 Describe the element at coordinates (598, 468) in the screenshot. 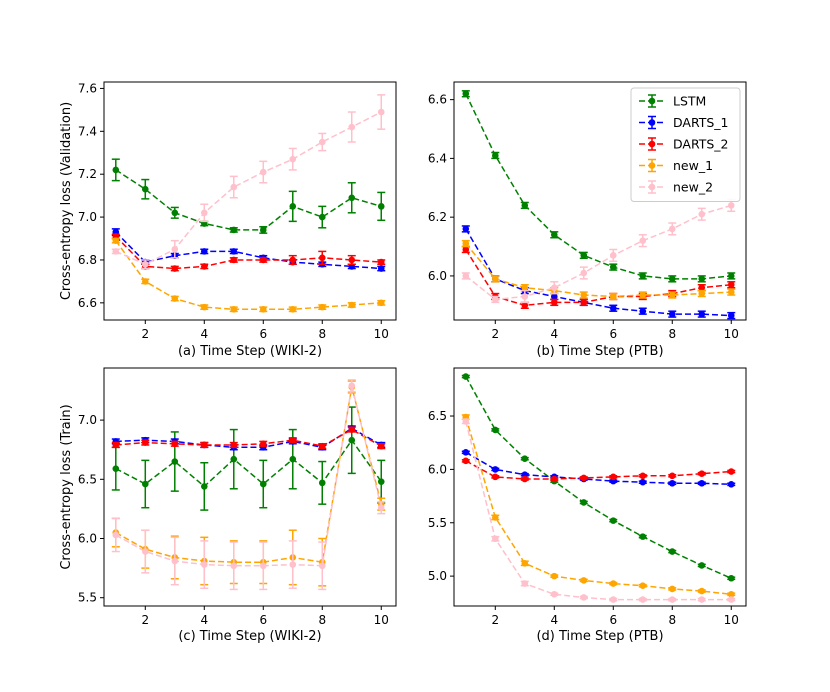

I see `panel-d-darts-1-line` at that location.